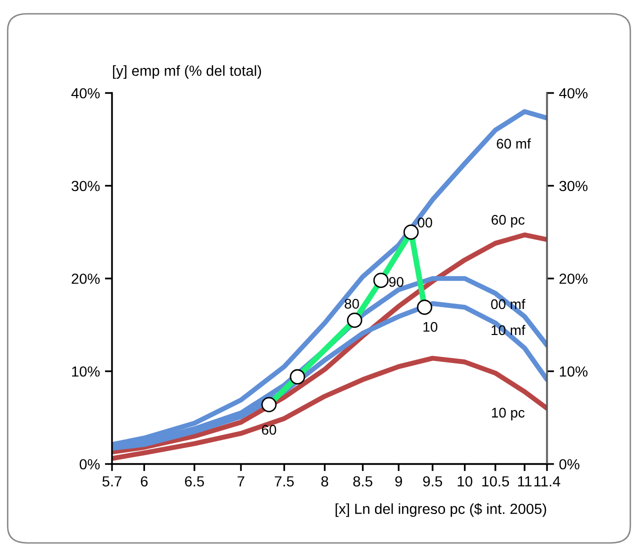 The image size is (638, 554). What do you see at coordinates (425, 223) in the screenshot?
I see `annotation: 00` at bounding box center [425, 223].